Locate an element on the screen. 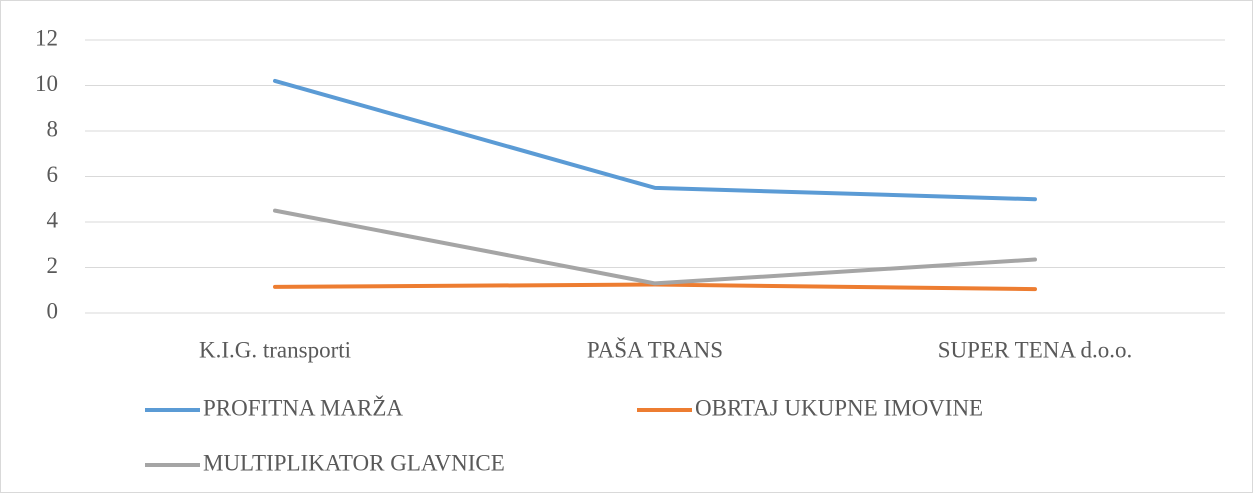 The image size is (1253, 493). legend-label: MULTIPLIKATOR GLAVNICE is located at coordinates (354, 462).